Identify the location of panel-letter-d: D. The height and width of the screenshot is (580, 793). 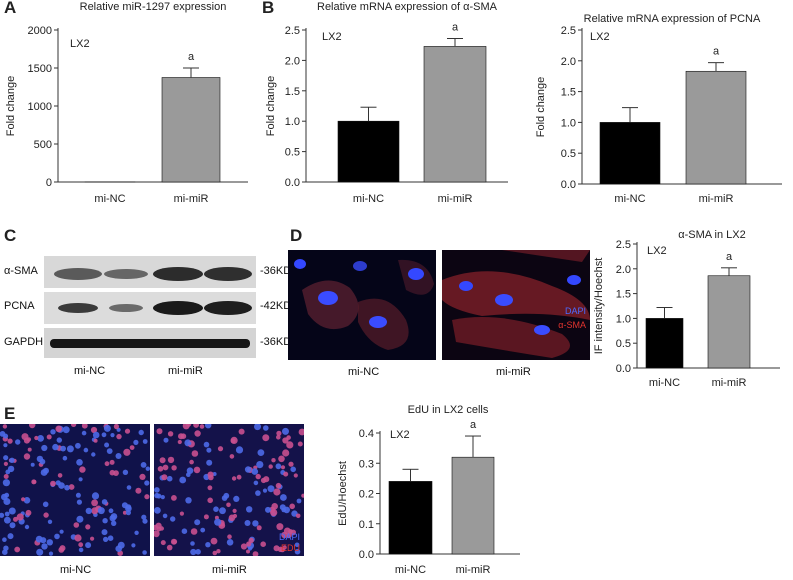
(296, 235).